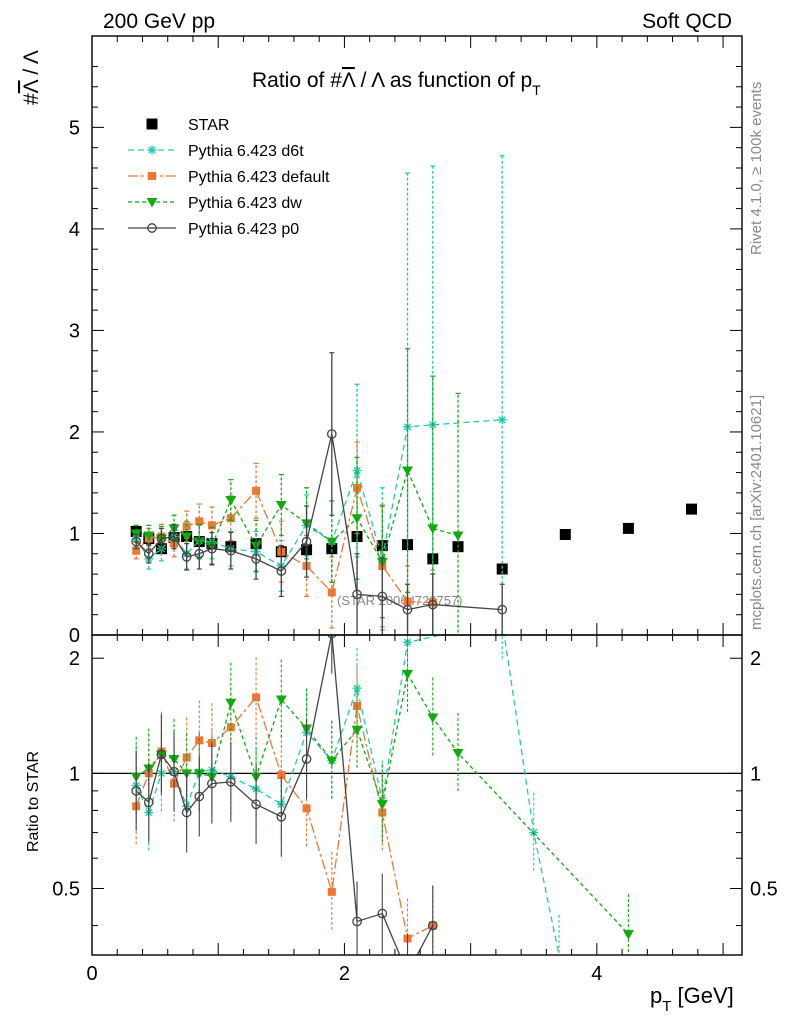  What do you see at coordinates (66, 889) in the screenshot?
I see `ratio-y-tick-label: 0.5` at bounding box center [66, 889].